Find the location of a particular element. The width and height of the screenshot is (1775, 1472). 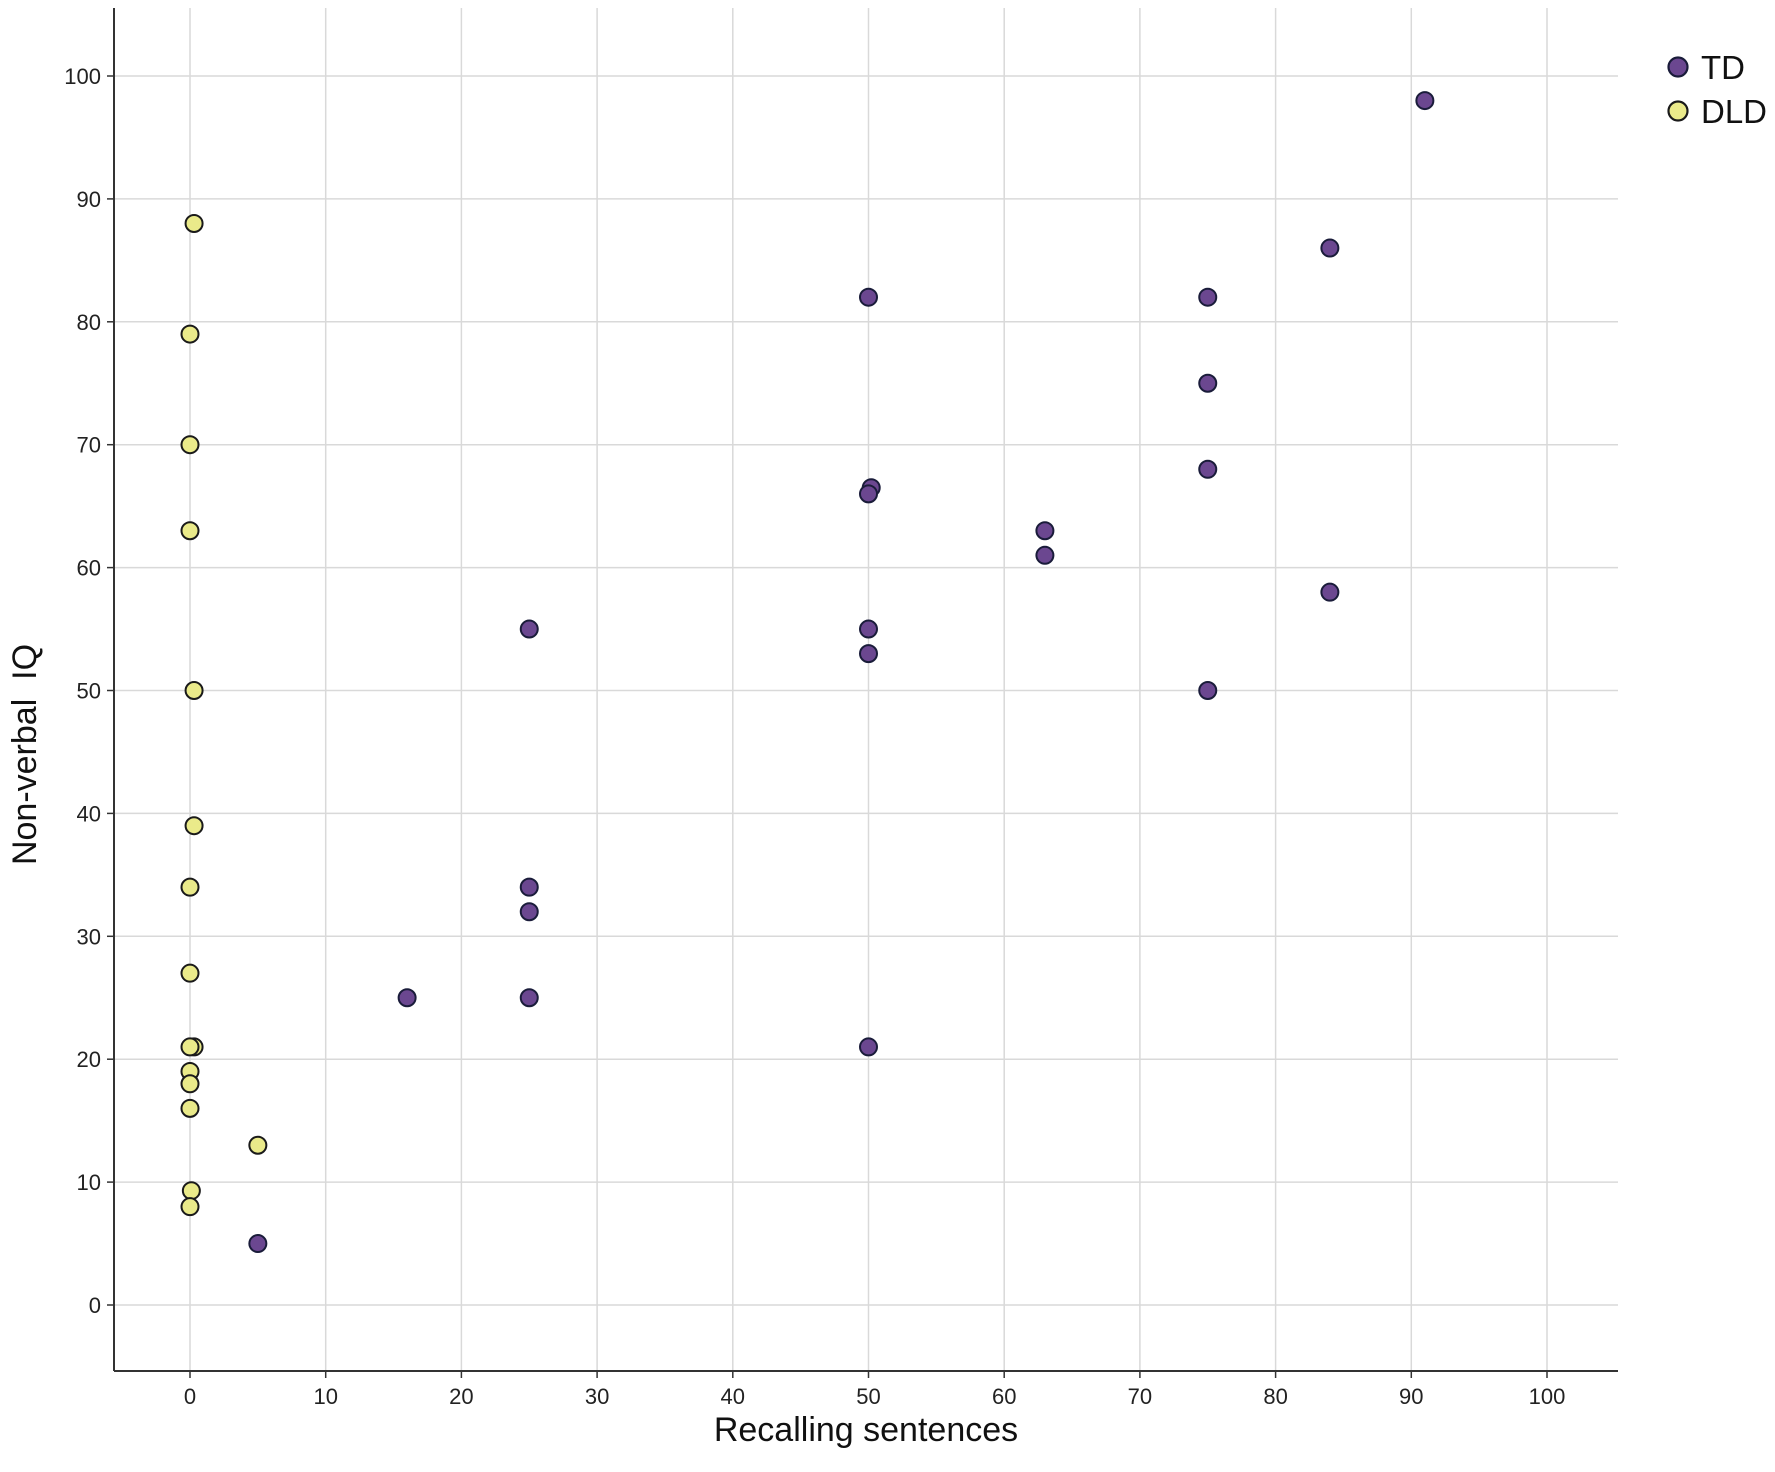

legend-label-dld: DLD is located at coordinates (1734, 111).